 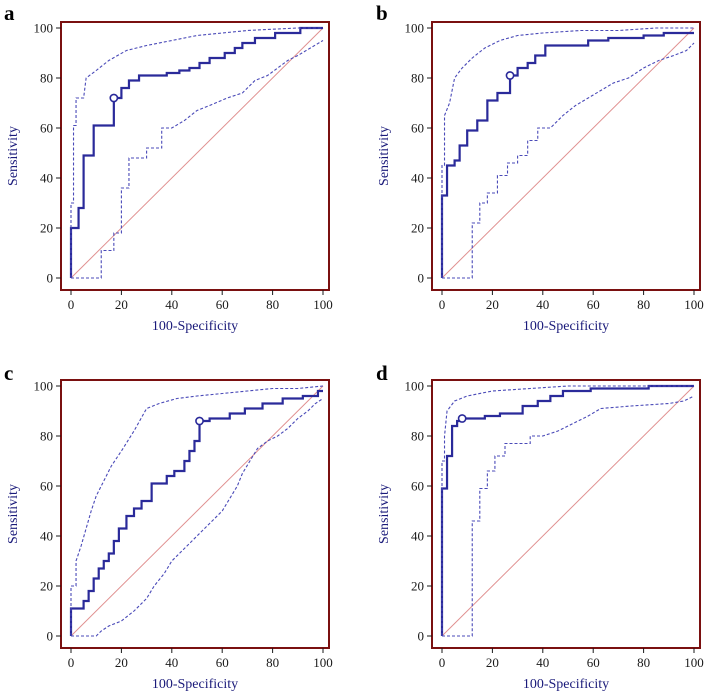 I want to click on panel-label: a, so click(x=9, y=13).